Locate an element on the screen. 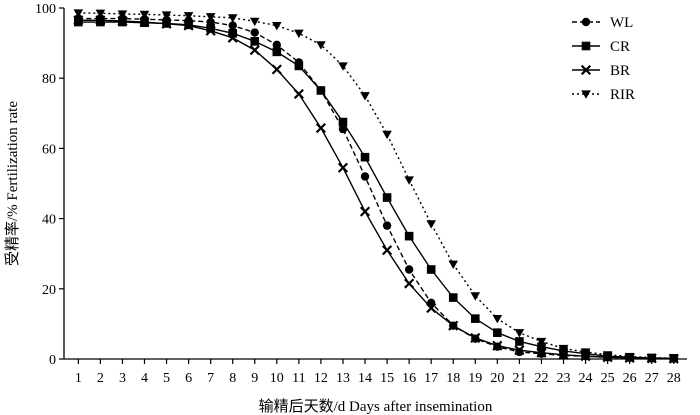 Image resolution: width=700 pixels, height=415 pixels. x-tick-label: 16 is located at coordinates (409, 378).